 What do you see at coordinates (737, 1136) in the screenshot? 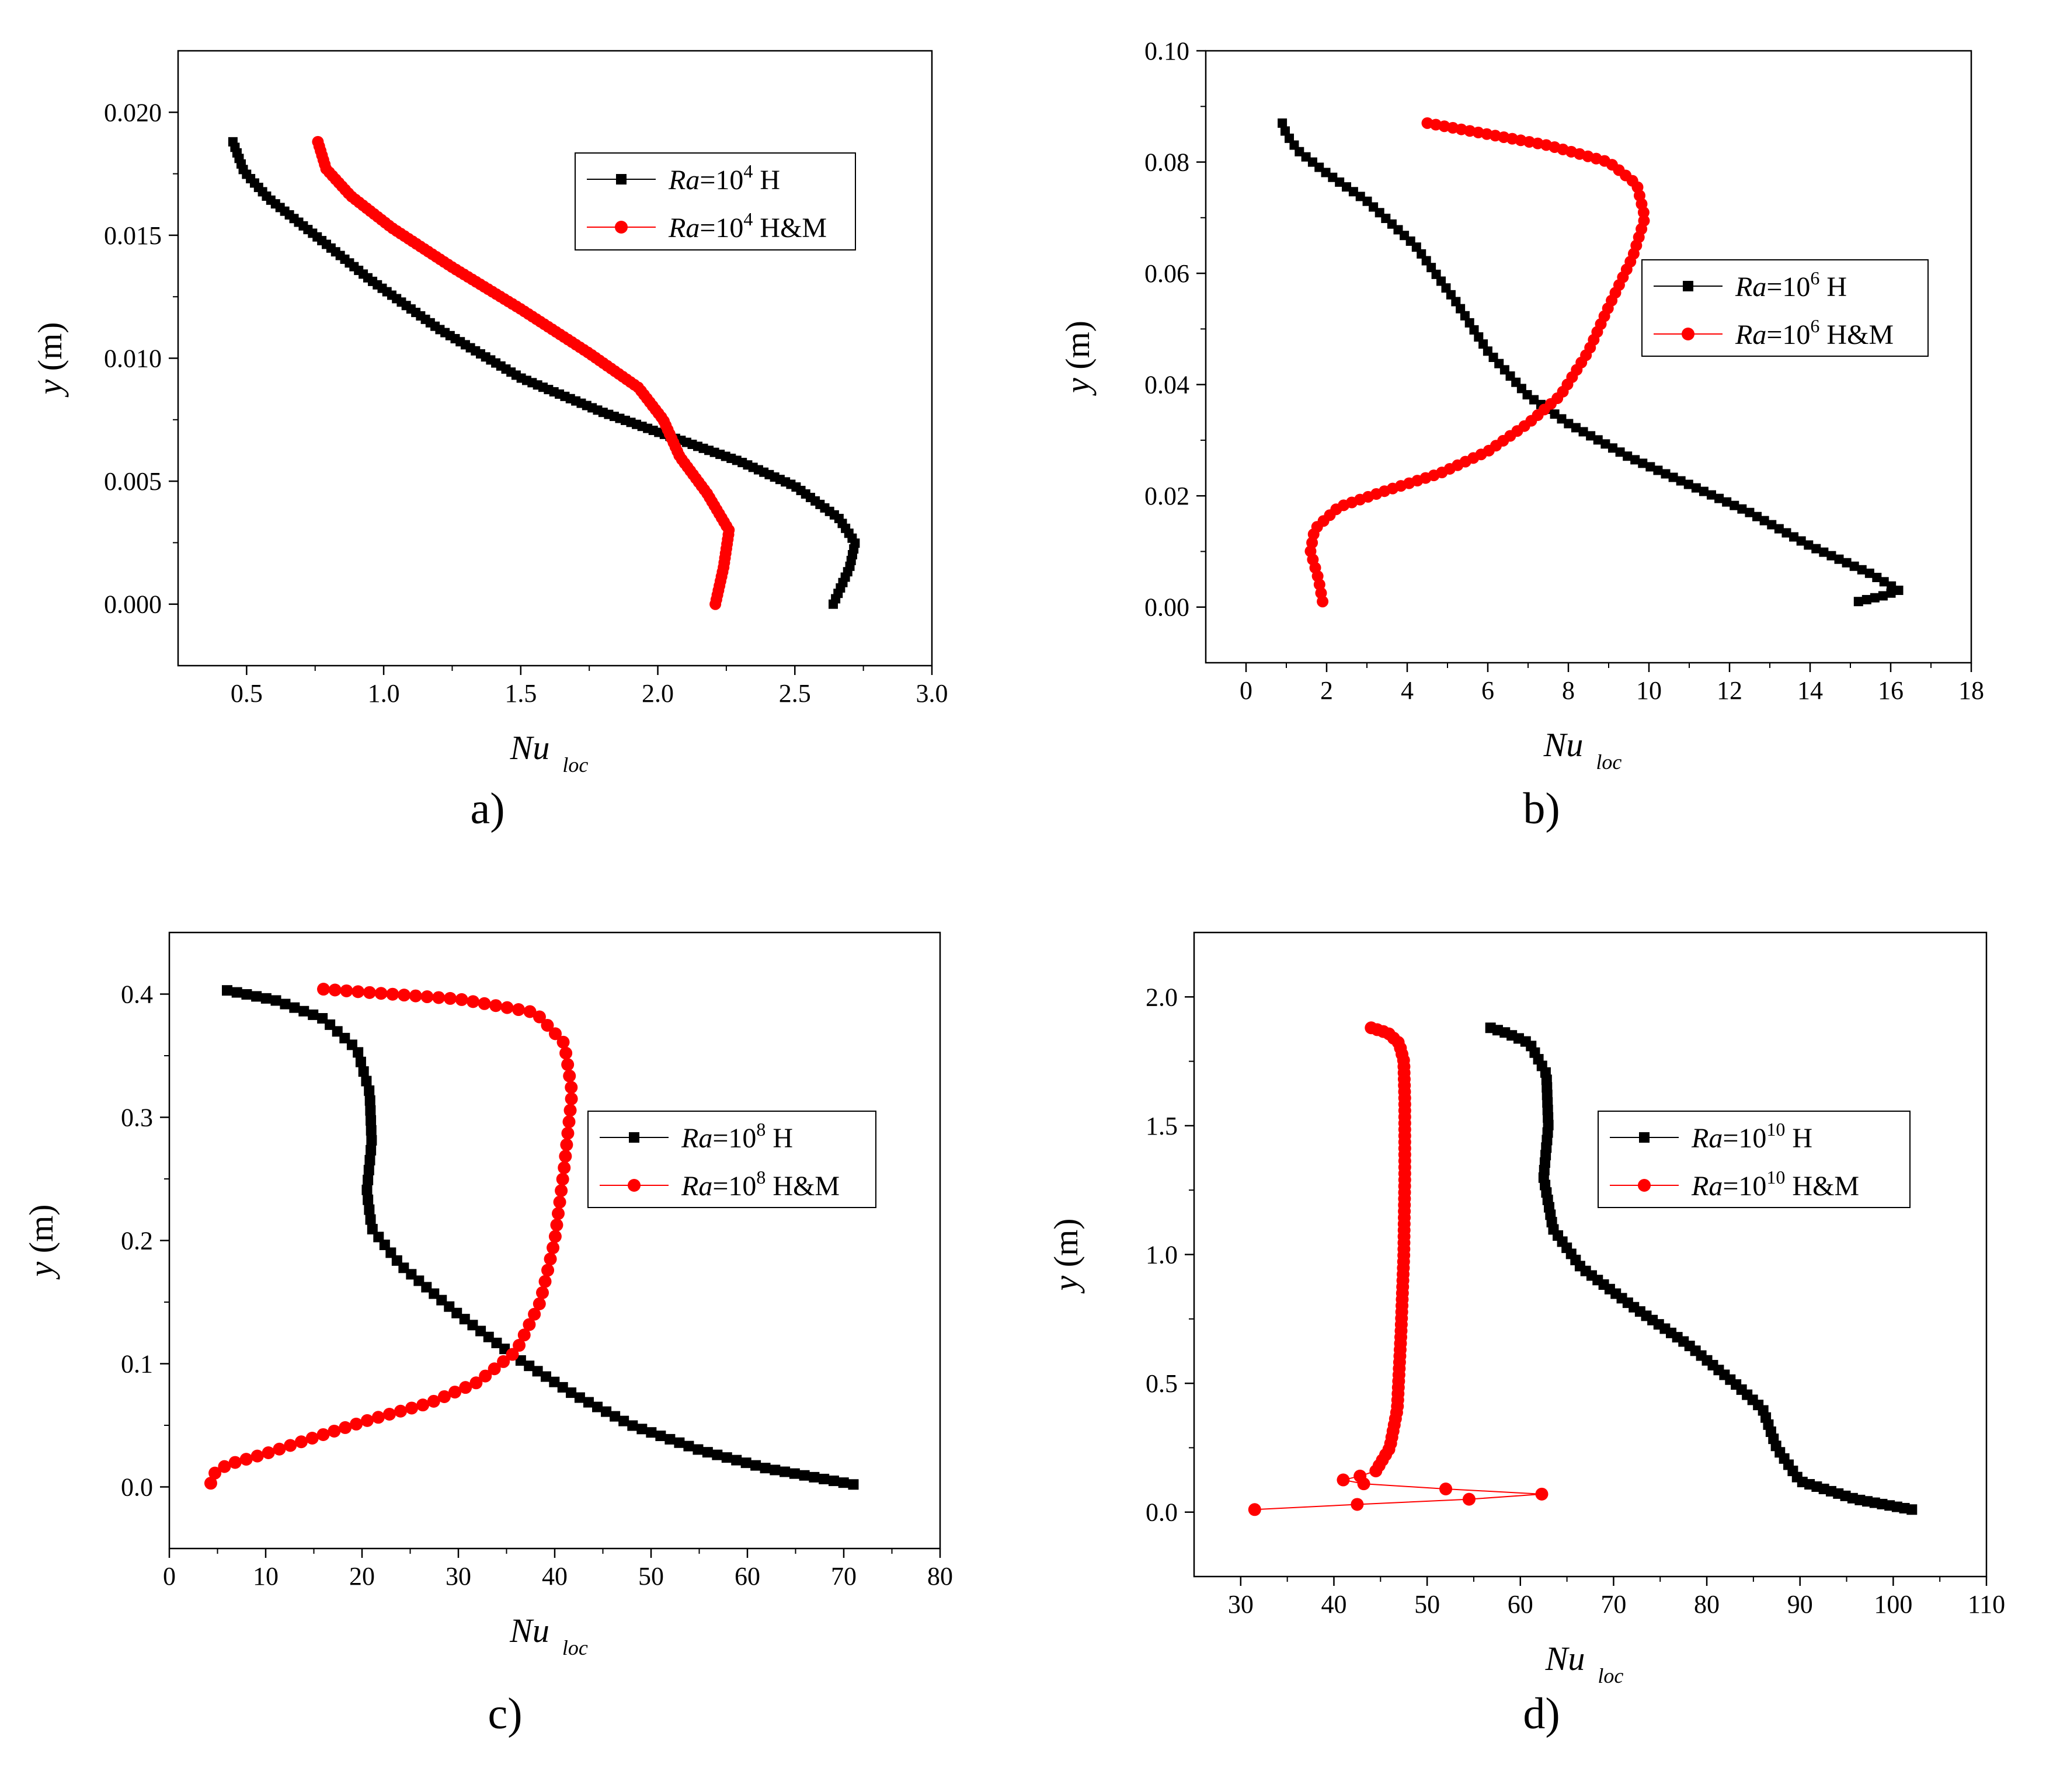
I see `legend-label: Ra=108 H` at bounding box center [737, 1136].